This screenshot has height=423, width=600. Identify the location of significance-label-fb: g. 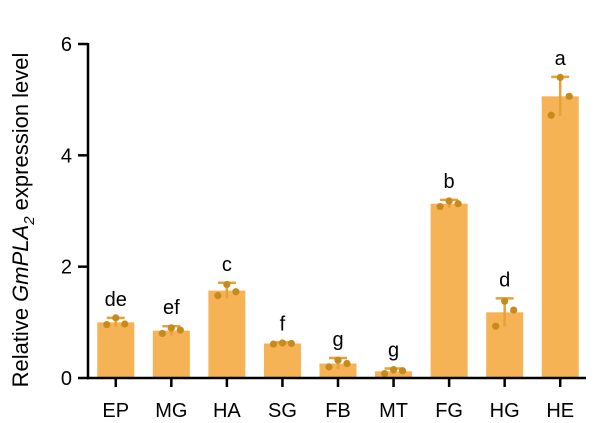
(337, 340).